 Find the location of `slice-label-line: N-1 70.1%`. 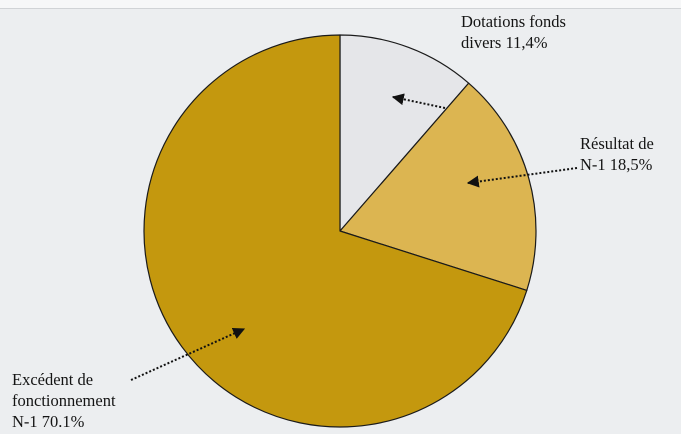

slice-label-line: N-1 70.1% is located at coordinates (48, 421).